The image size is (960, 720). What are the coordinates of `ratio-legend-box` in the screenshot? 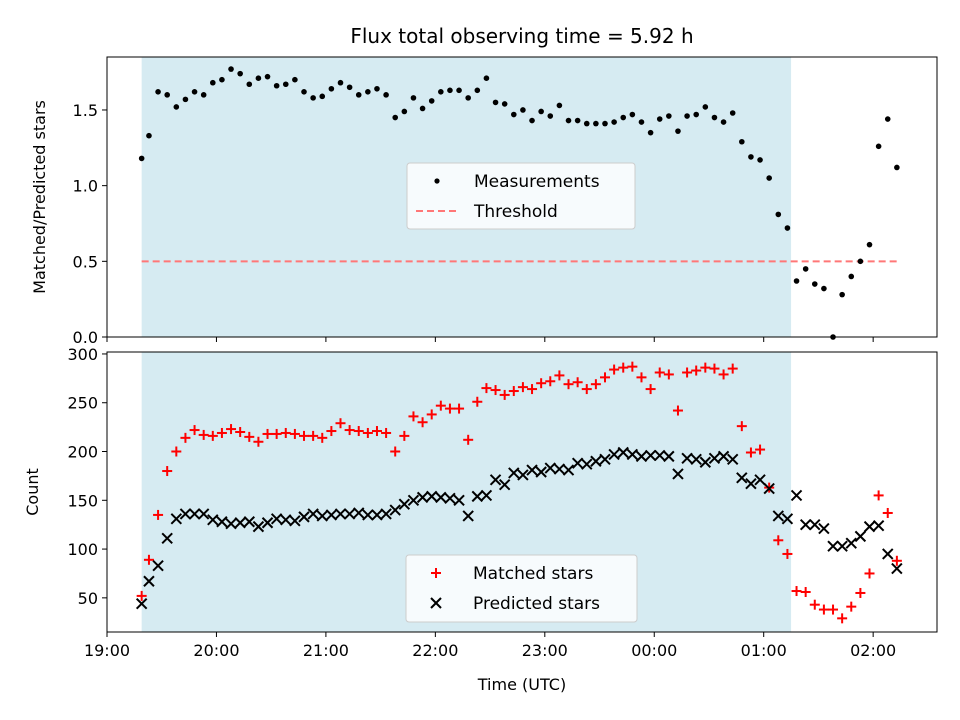 It's located at (521, 196).